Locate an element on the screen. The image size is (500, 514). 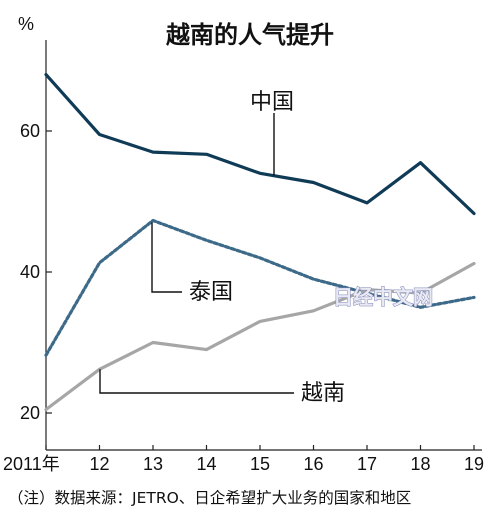
series-label: 泰国 is located at coordinates (211, 292).